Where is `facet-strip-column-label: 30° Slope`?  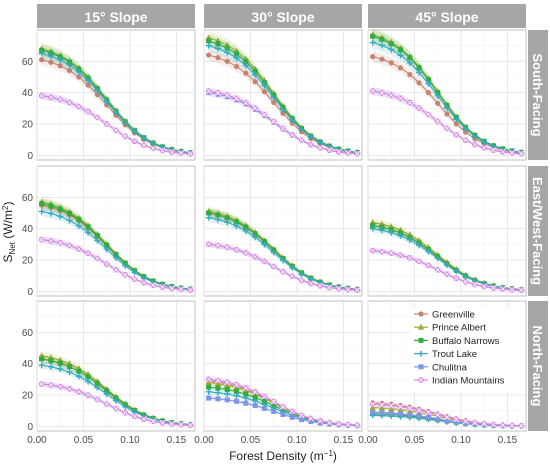 facet-strip-column-label: 30° Slope is located at coordinates (282, 17).